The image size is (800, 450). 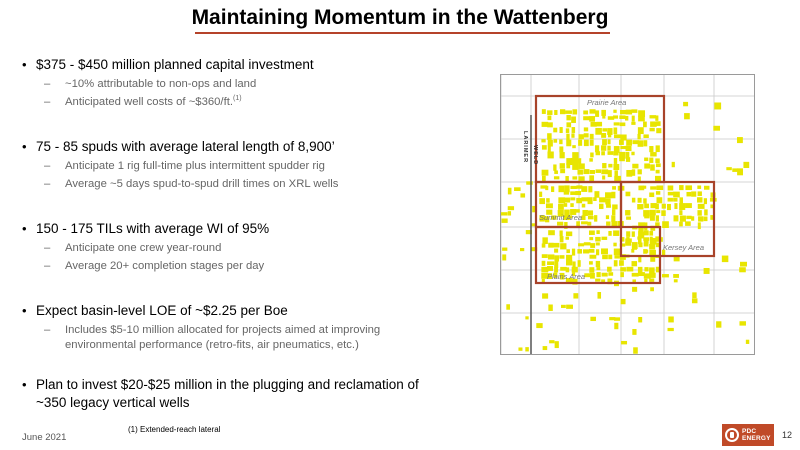 I want to click on plains-area-boundary, so click(x=598, y=255).